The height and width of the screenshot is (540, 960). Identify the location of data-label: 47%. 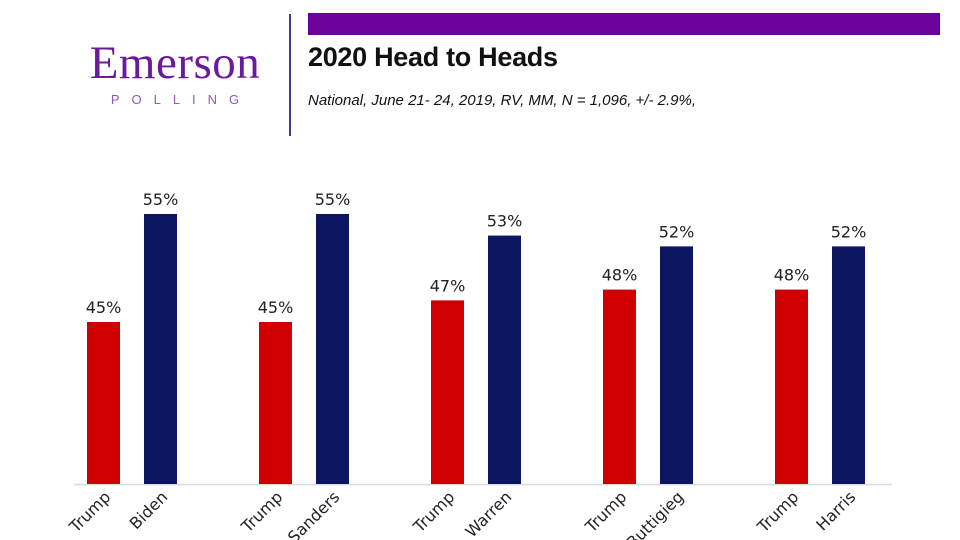
(448, 285).